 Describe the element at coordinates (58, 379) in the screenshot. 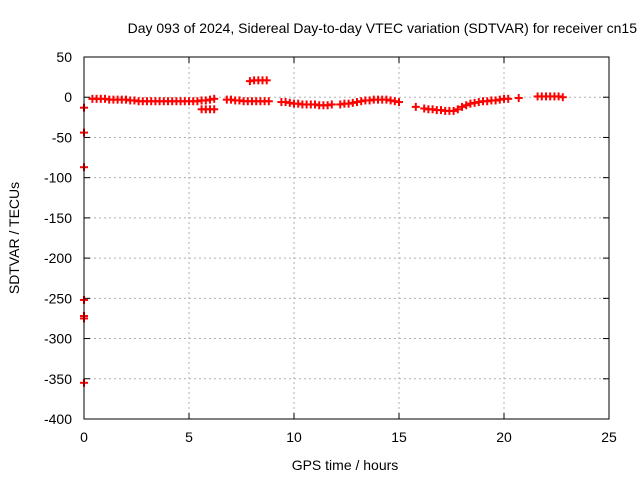

I see `y-tick-label: -350` at that location.